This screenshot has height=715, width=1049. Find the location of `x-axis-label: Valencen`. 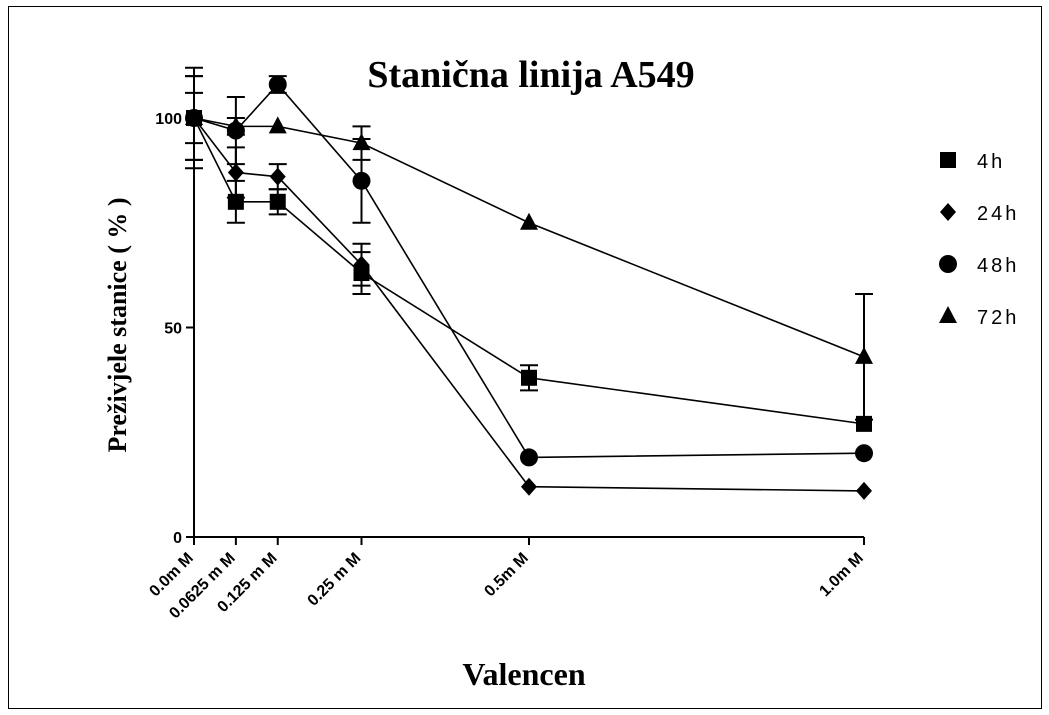

x-axis-label: Valencen is located at coordinates (523, 674).